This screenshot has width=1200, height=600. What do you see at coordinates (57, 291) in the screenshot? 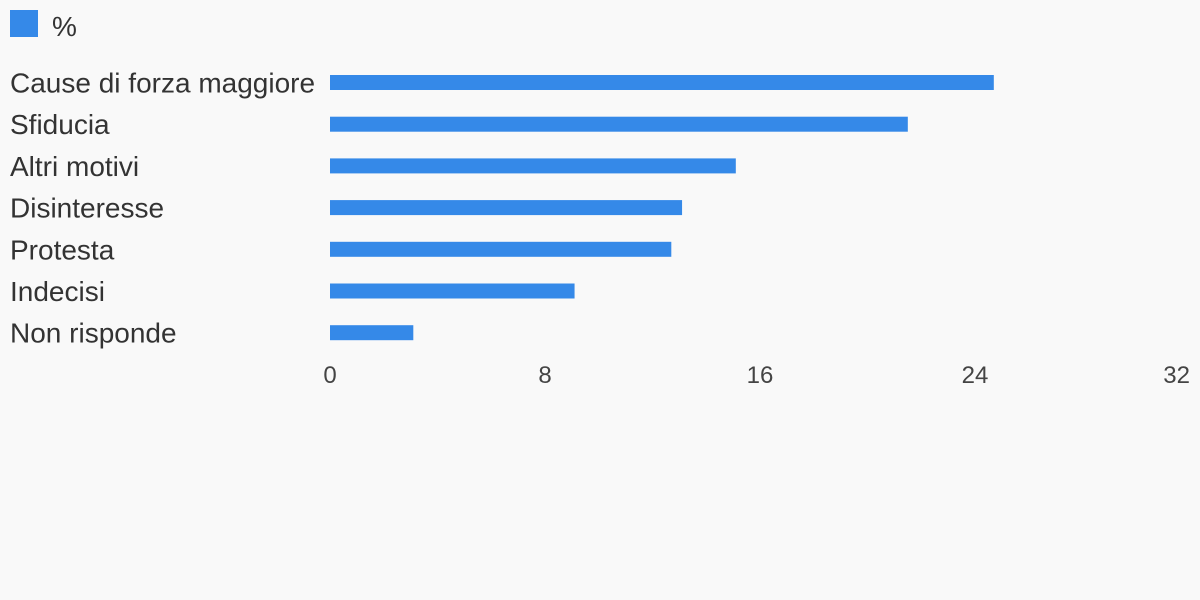
I see `category-label: Indecisi` at bounding box center [57, 291].